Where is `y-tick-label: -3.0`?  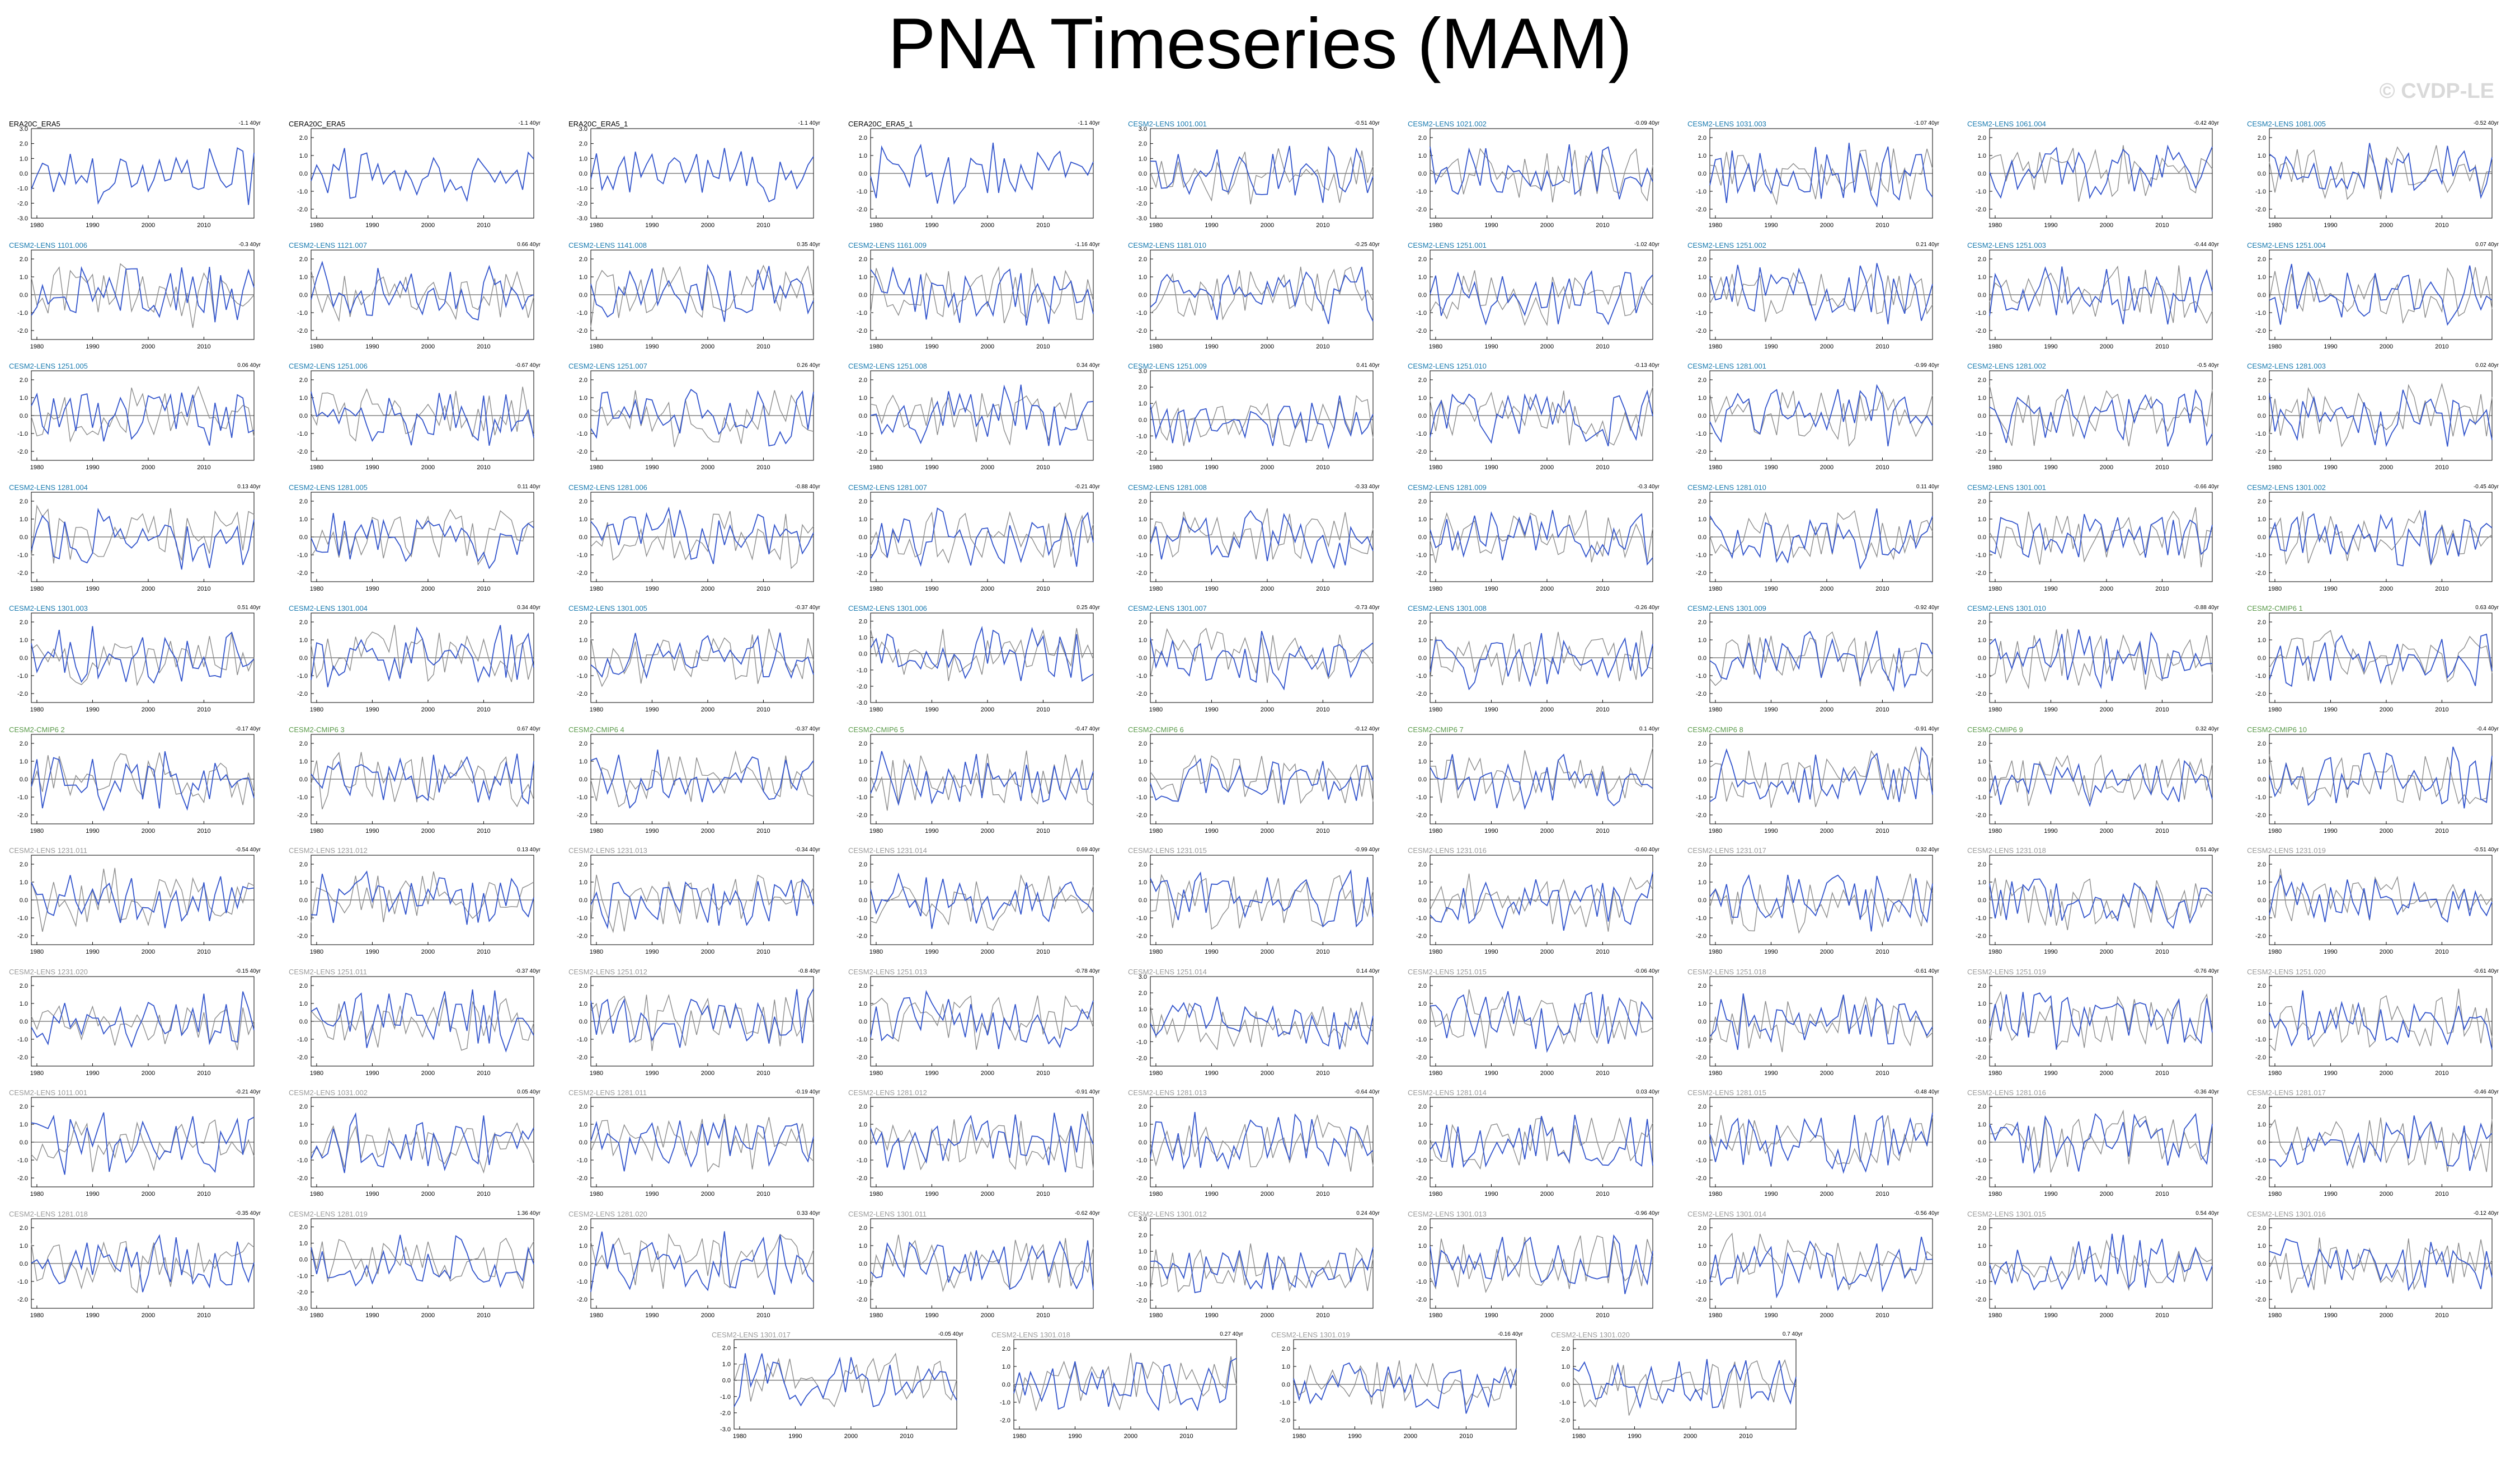 y-tick-label: -3.0 is located at coordinates (725, 1429).